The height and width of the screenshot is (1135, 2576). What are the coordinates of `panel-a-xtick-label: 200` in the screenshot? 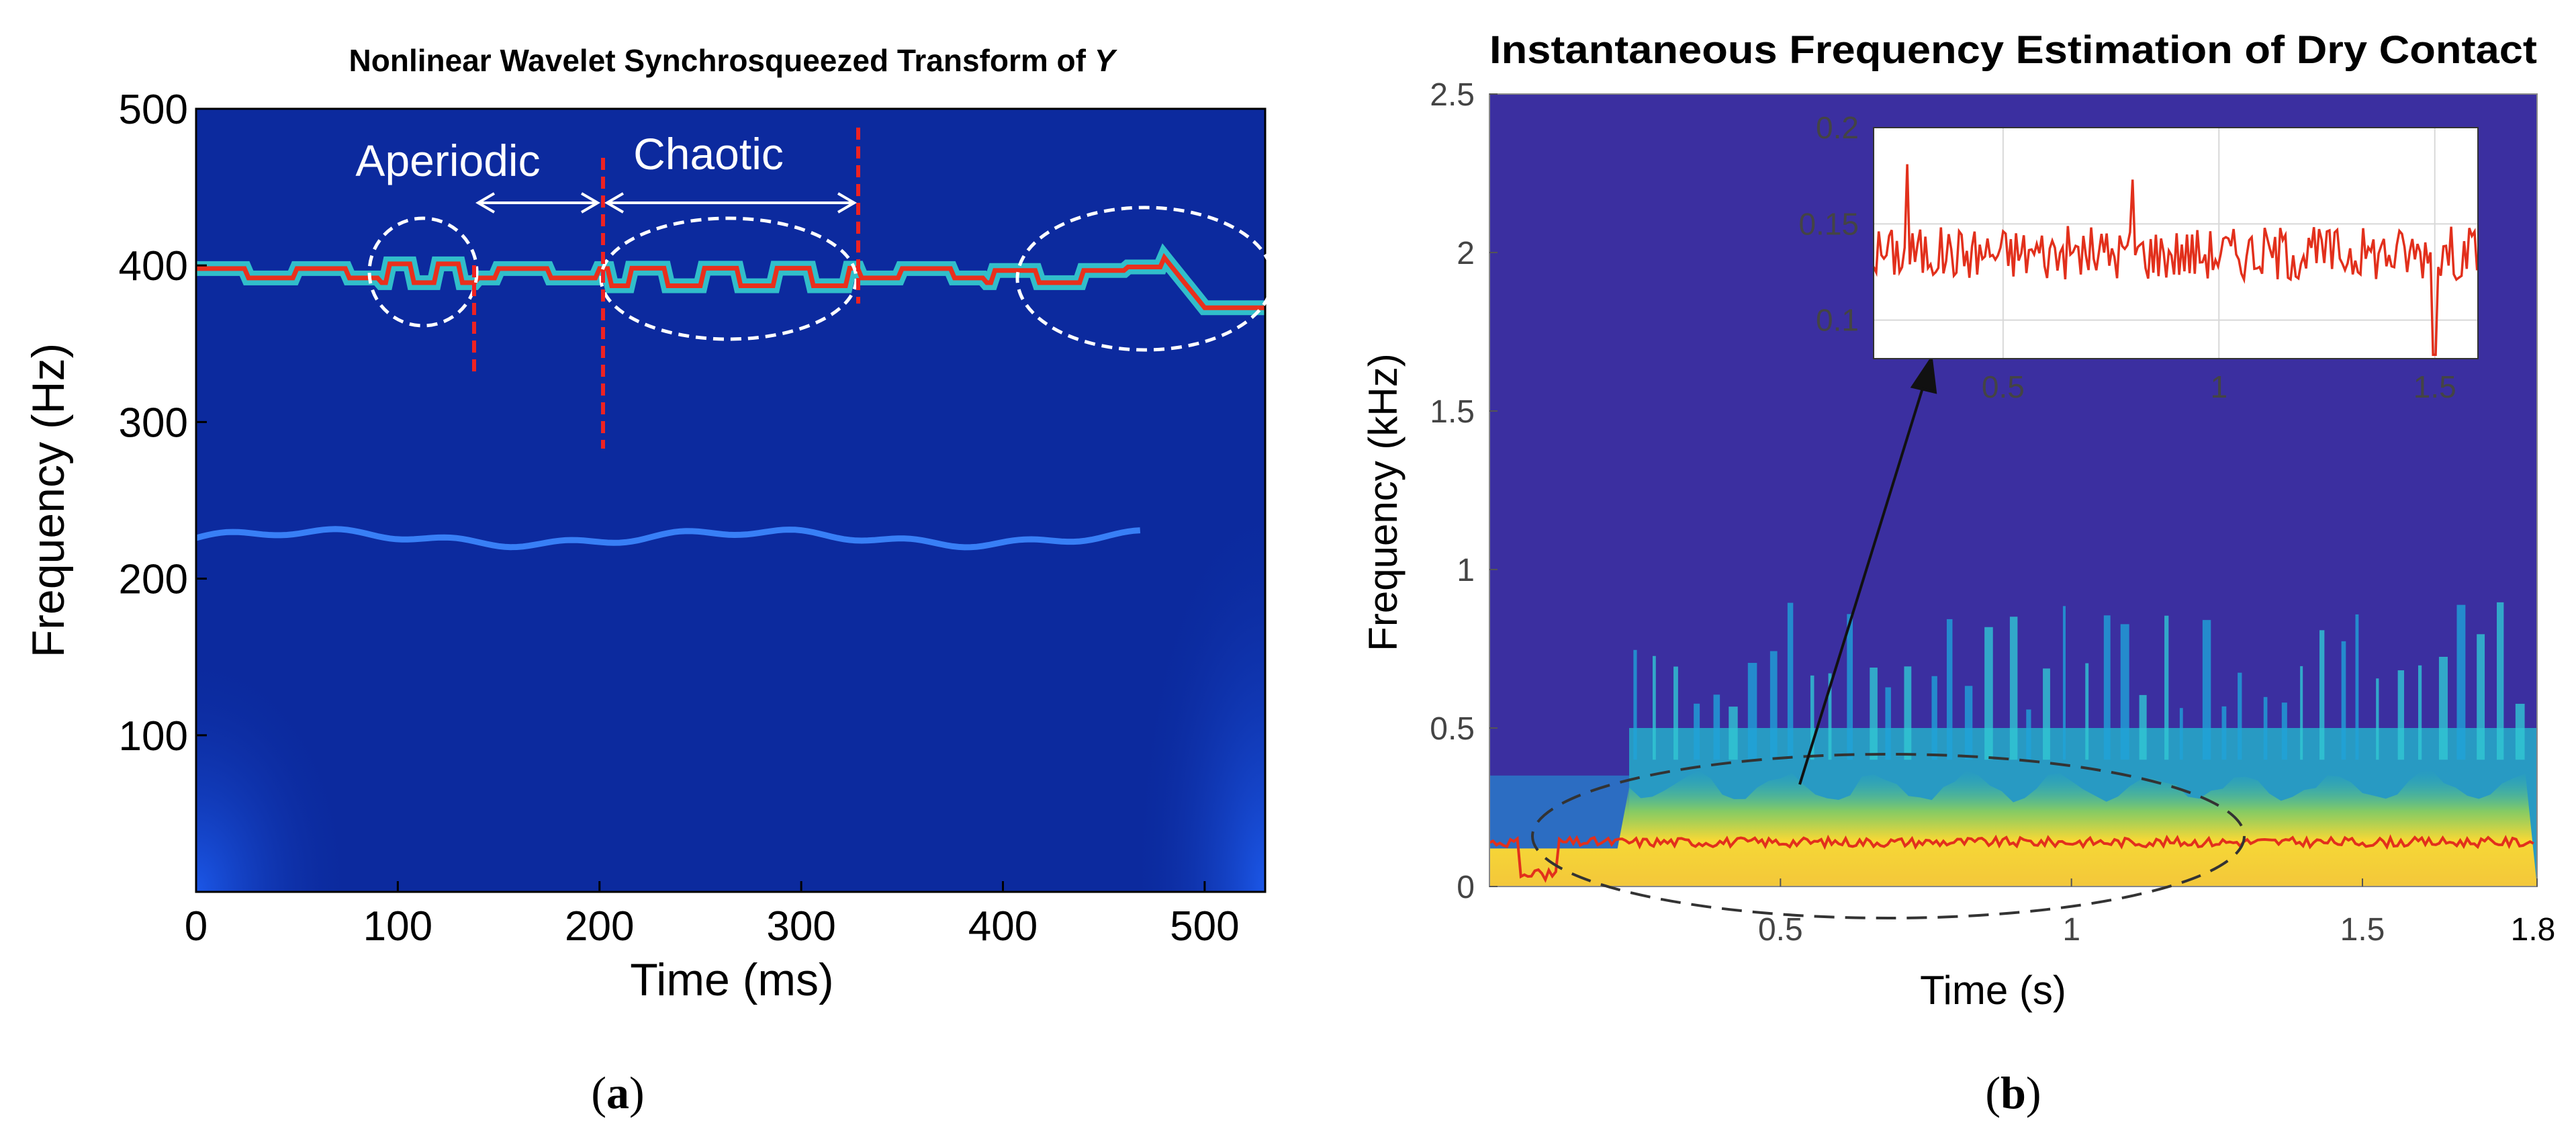 It's located at (599, 926).